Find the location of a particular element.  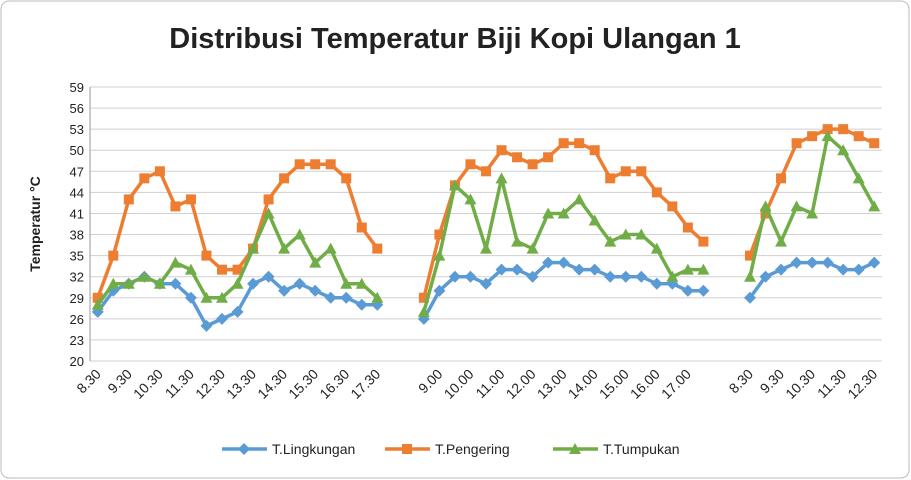

y-tick-label: 38 is located at coordinates (77, 235).